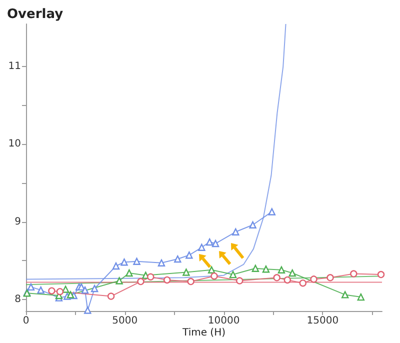 The height and width of the screenshot is (343, 400). Describe the element at coordinates (17, 222) in the screenshot. I see `y-tick-label: 9` at that location.